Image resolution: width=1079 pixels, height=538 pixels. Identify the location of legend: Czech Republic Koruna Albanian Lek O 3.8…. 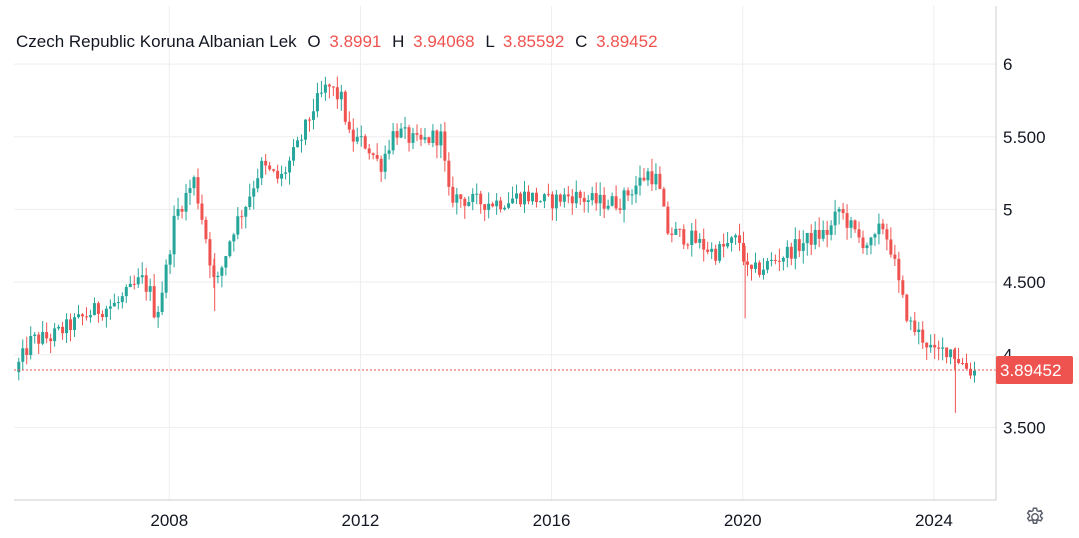
(337, 42).